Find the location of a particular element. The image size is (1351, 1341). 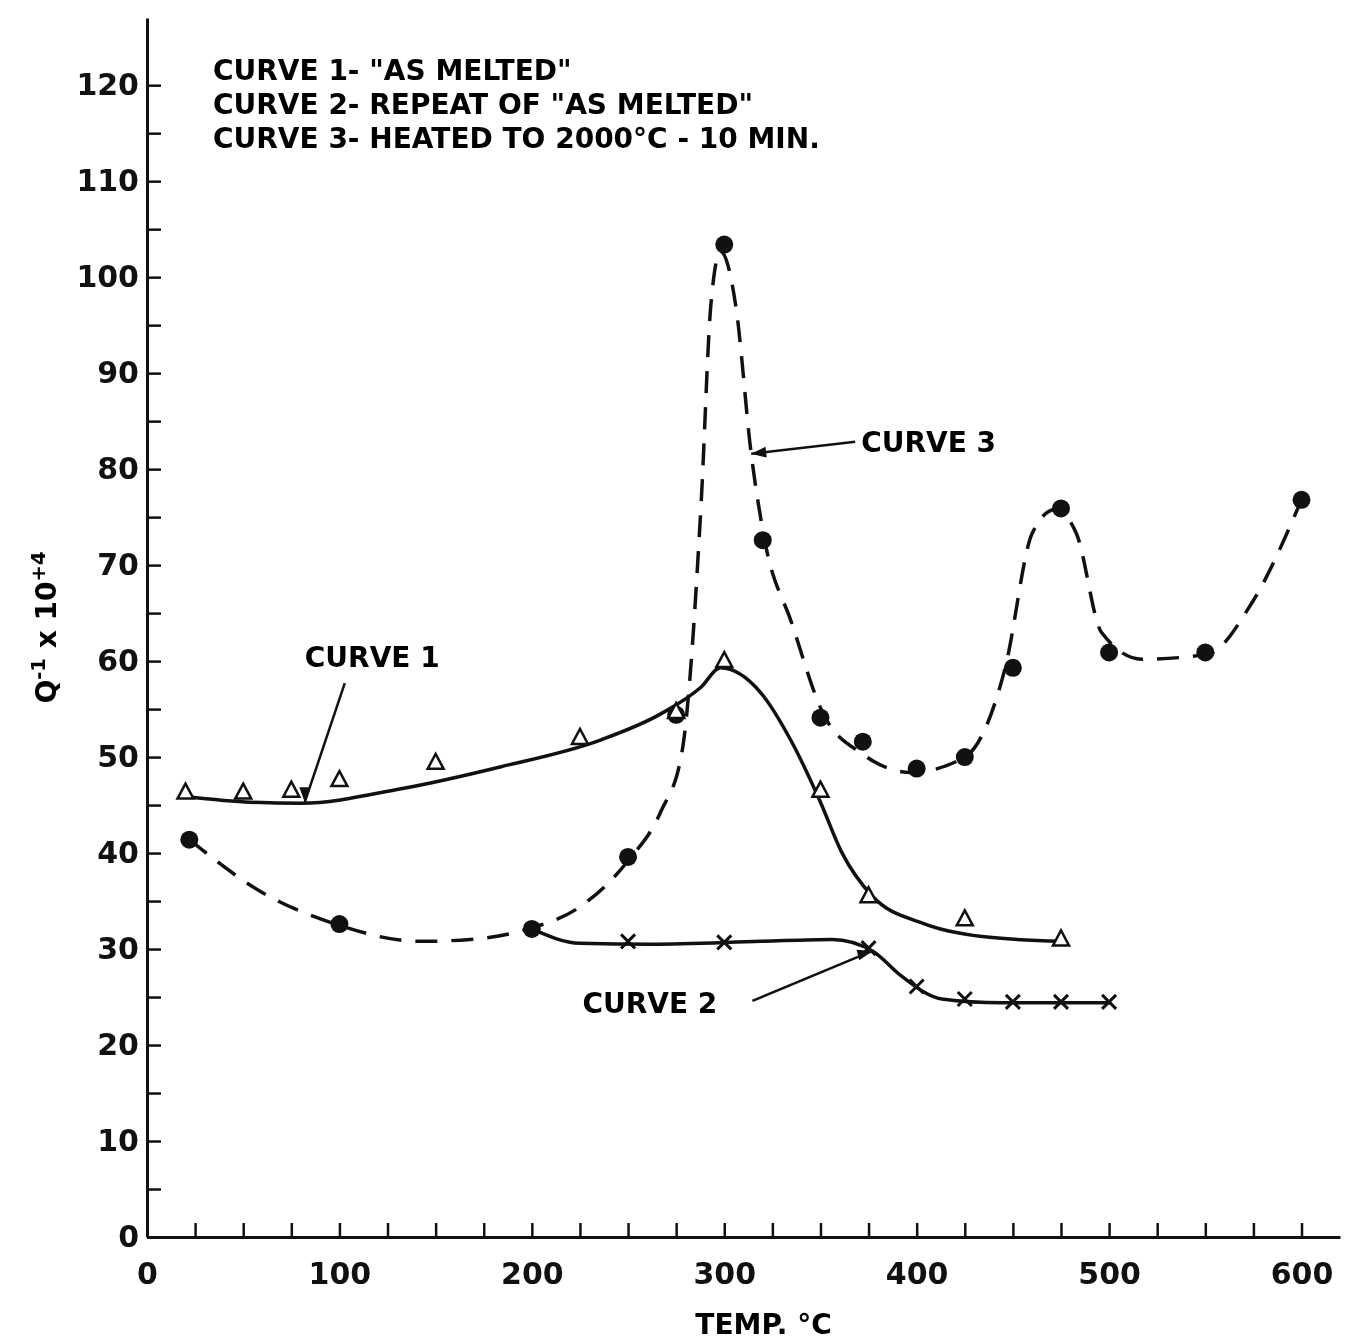

y-tick-label: 30 is located at coordinates (118, 949).